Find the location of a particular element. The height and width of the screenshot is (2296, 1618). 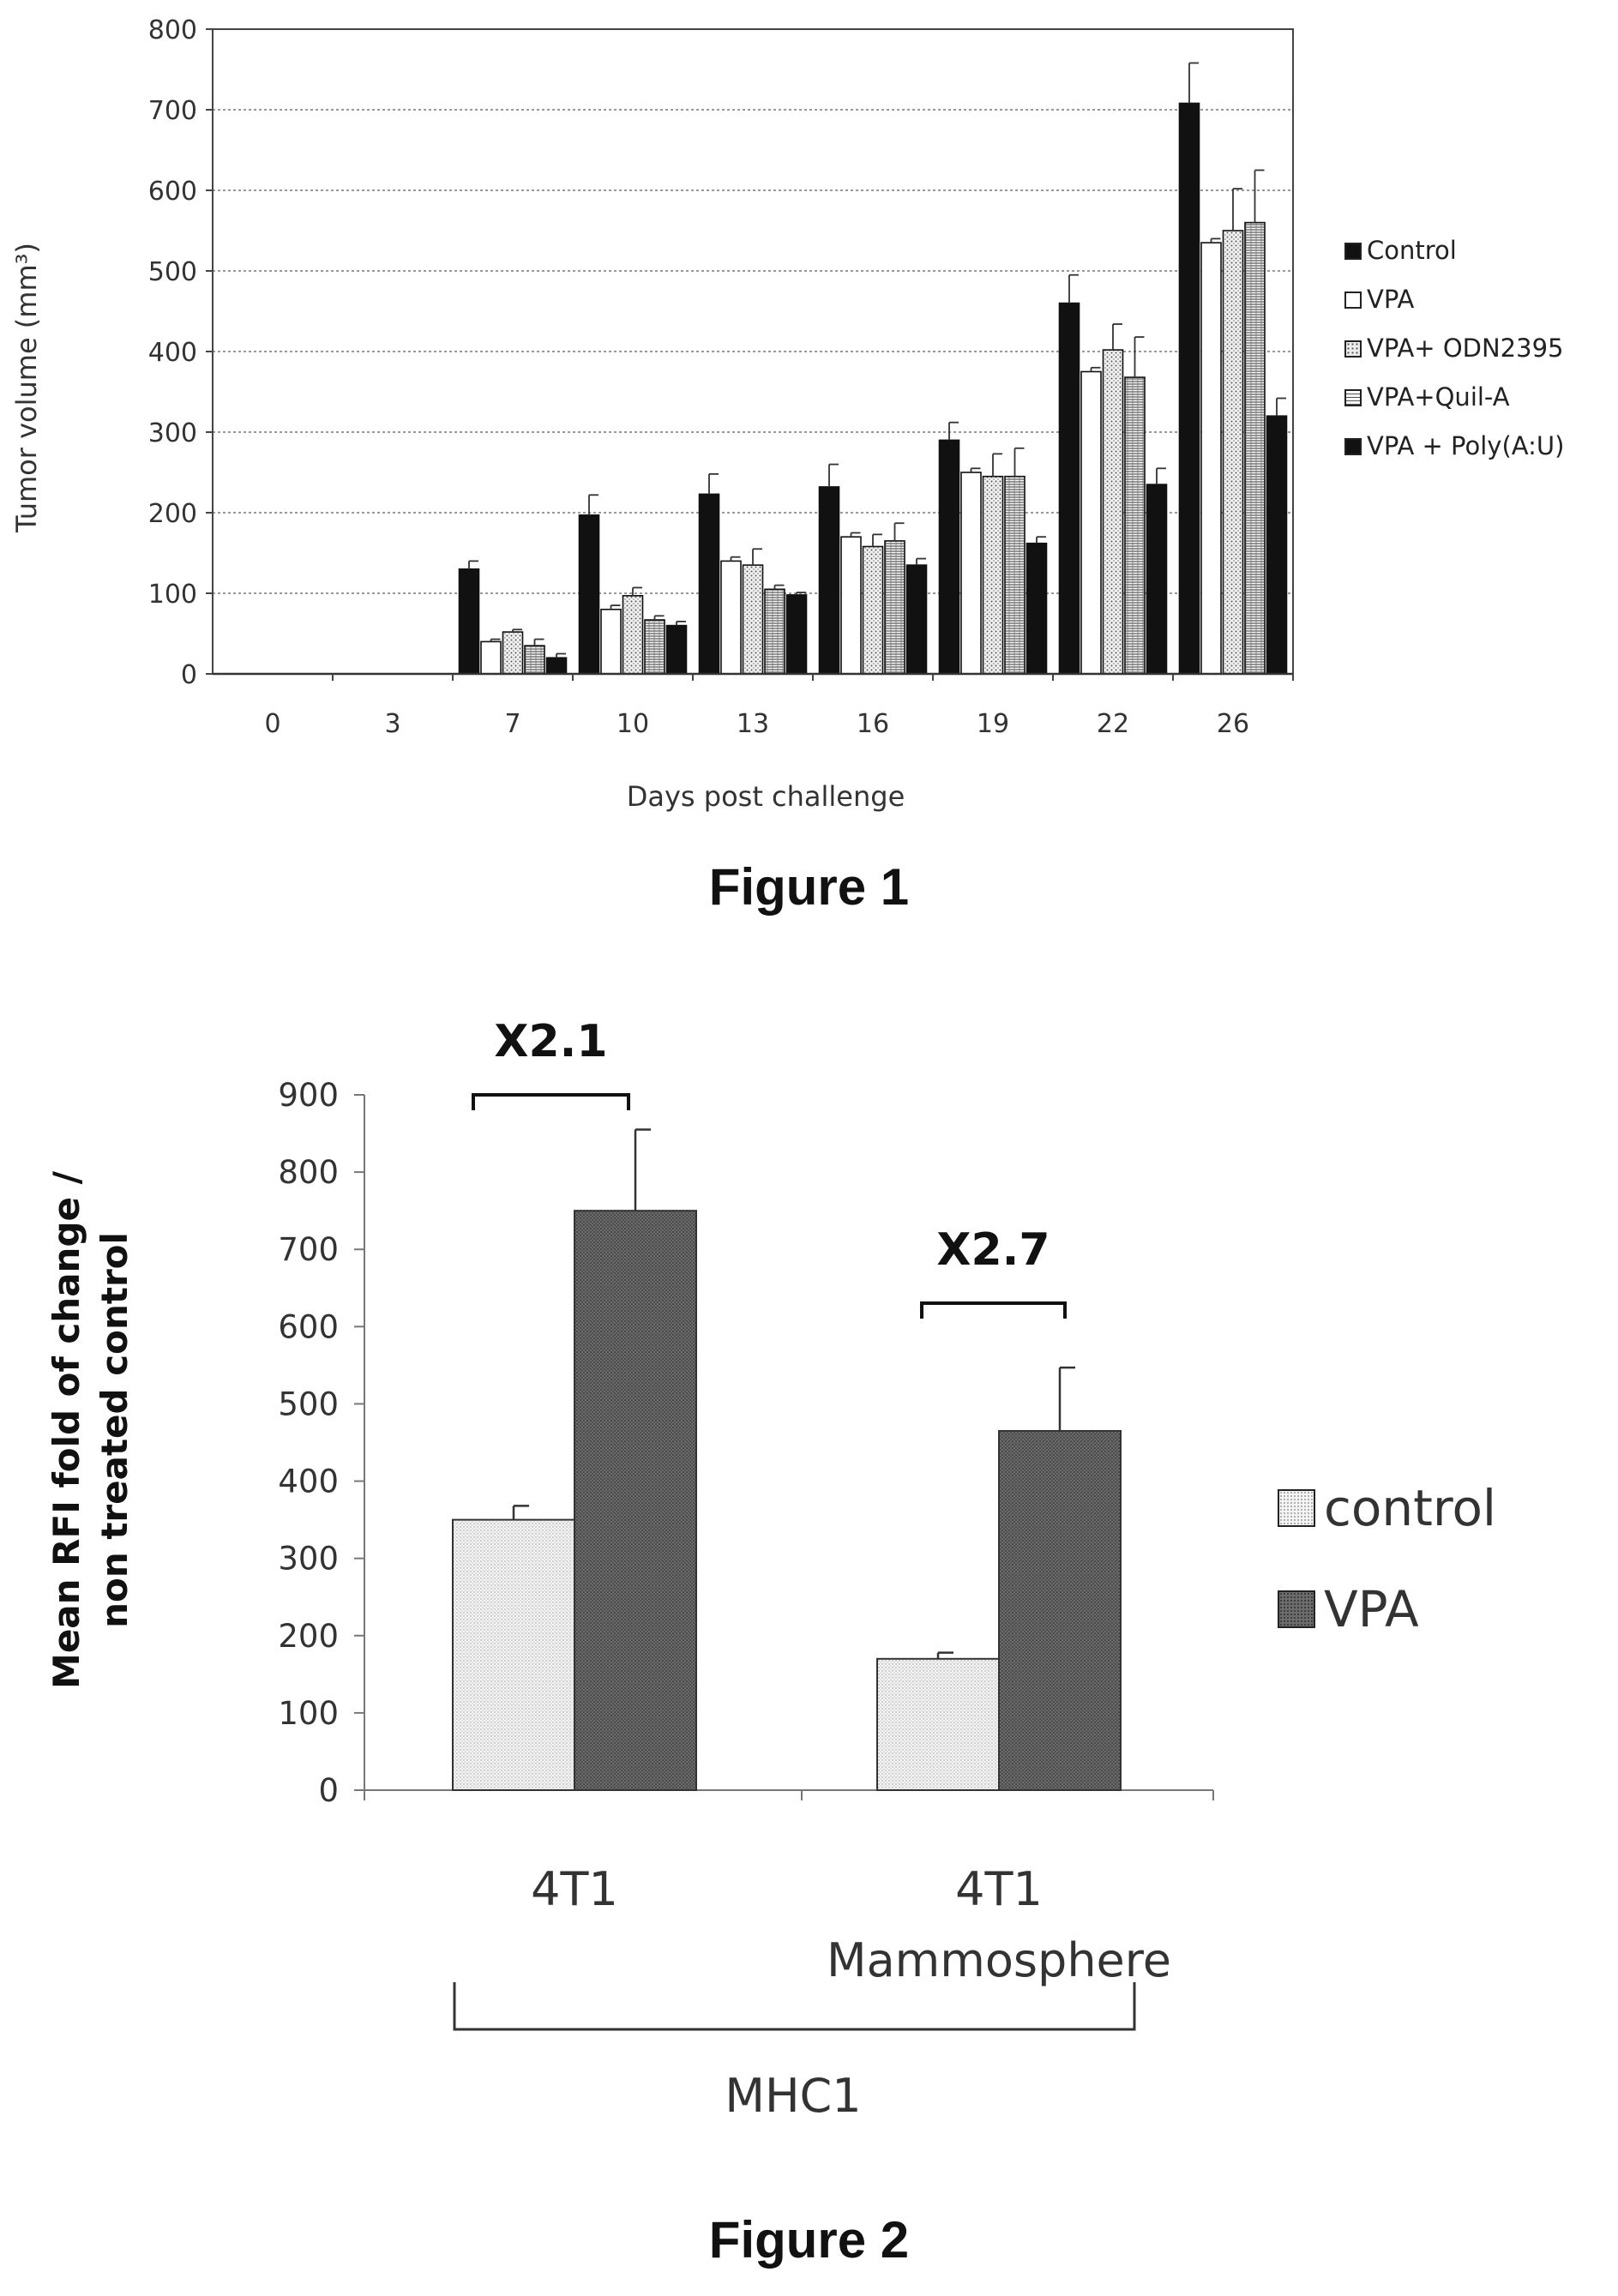

fig2-y-tick-label: 100 is located at coordinates (308, 1713).